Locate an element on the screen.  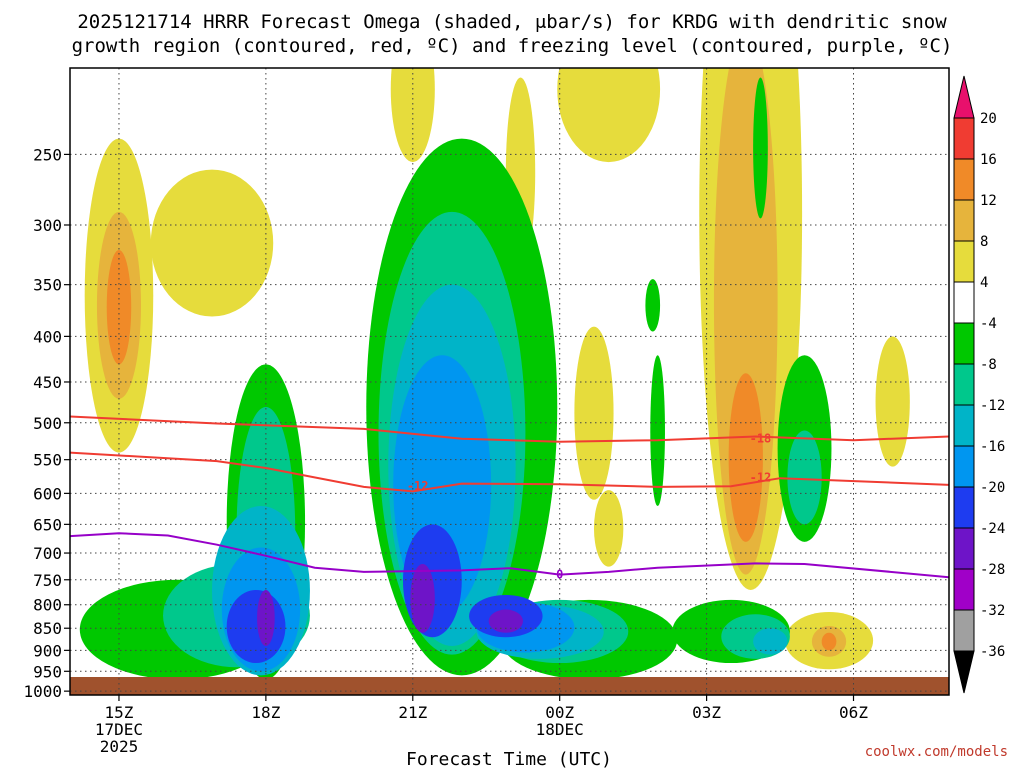
contour-label-4: 0 is located at coordinates (559, 575).